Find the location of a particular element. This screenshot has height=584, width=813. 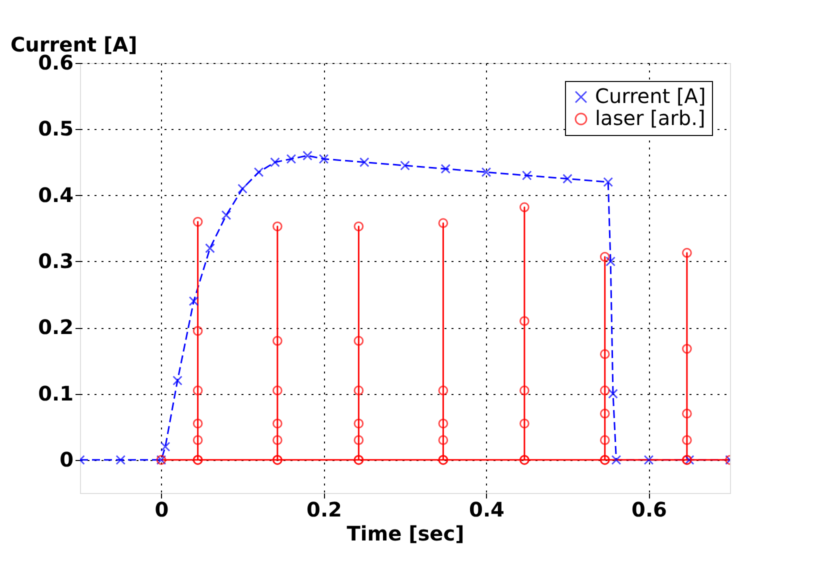

legend-label: laser [arb.] is located at coordinates (650, 118).